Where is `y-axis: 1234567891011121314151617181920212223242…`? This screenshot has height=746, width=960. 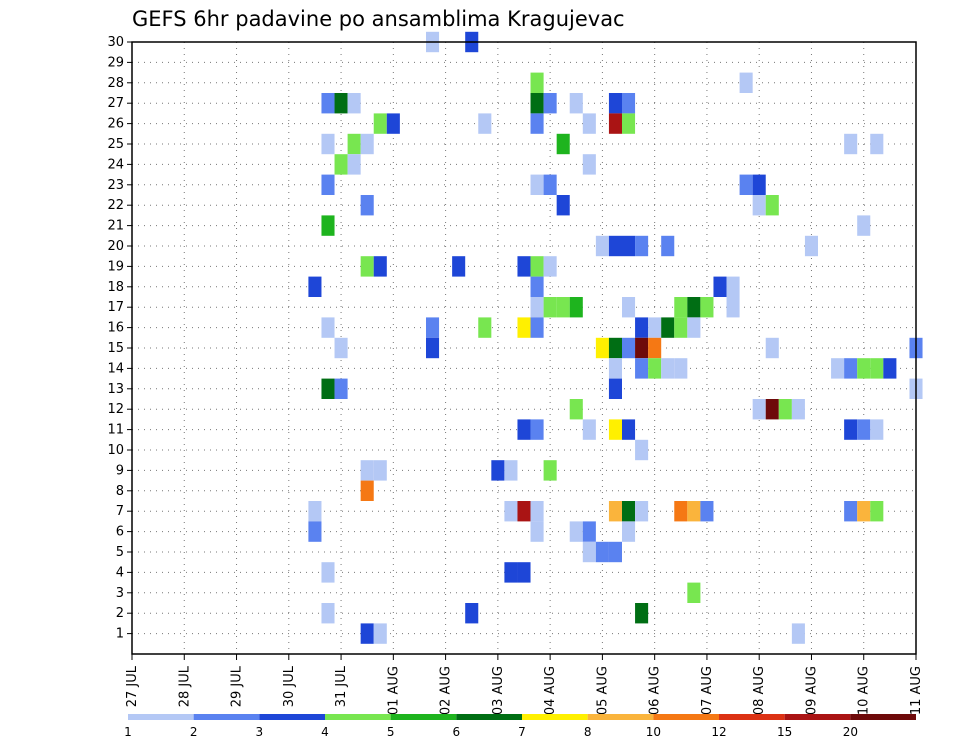 y-axis: 1234567891011121314151617181920212223242… is located at coordinates (119, 338).